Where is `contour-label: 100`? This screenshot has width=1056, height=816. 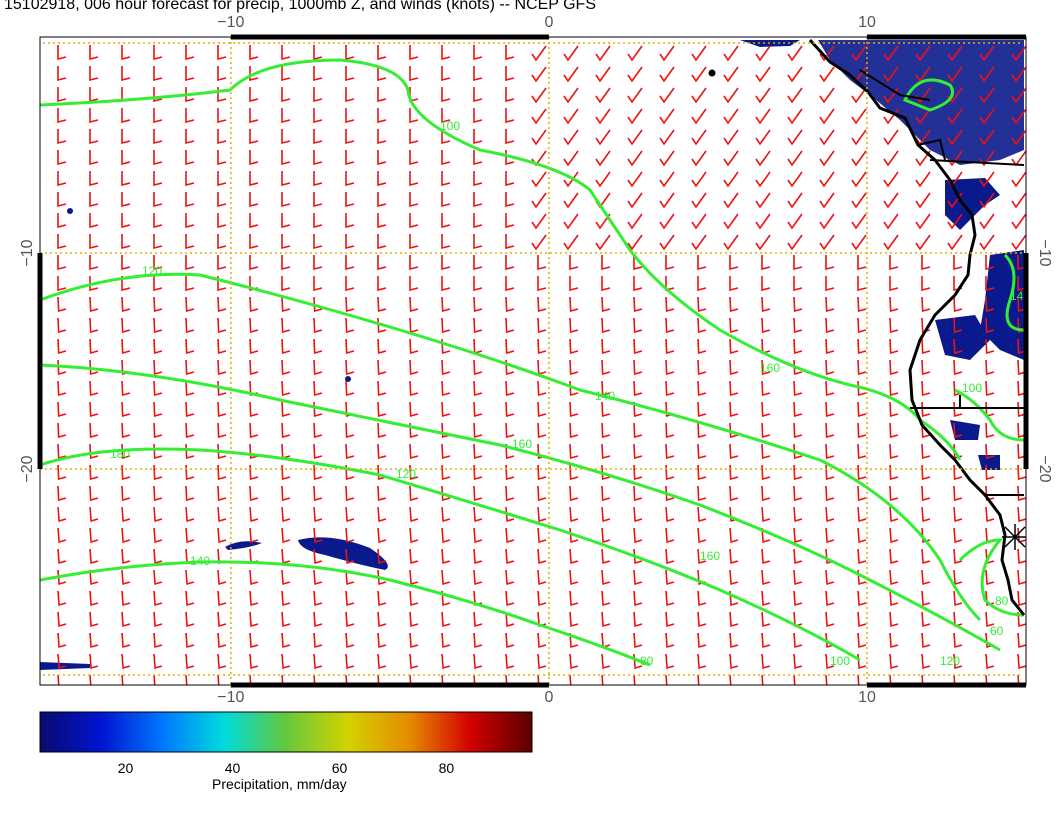
contour-label: 100 is located at coordinates (450, 126).